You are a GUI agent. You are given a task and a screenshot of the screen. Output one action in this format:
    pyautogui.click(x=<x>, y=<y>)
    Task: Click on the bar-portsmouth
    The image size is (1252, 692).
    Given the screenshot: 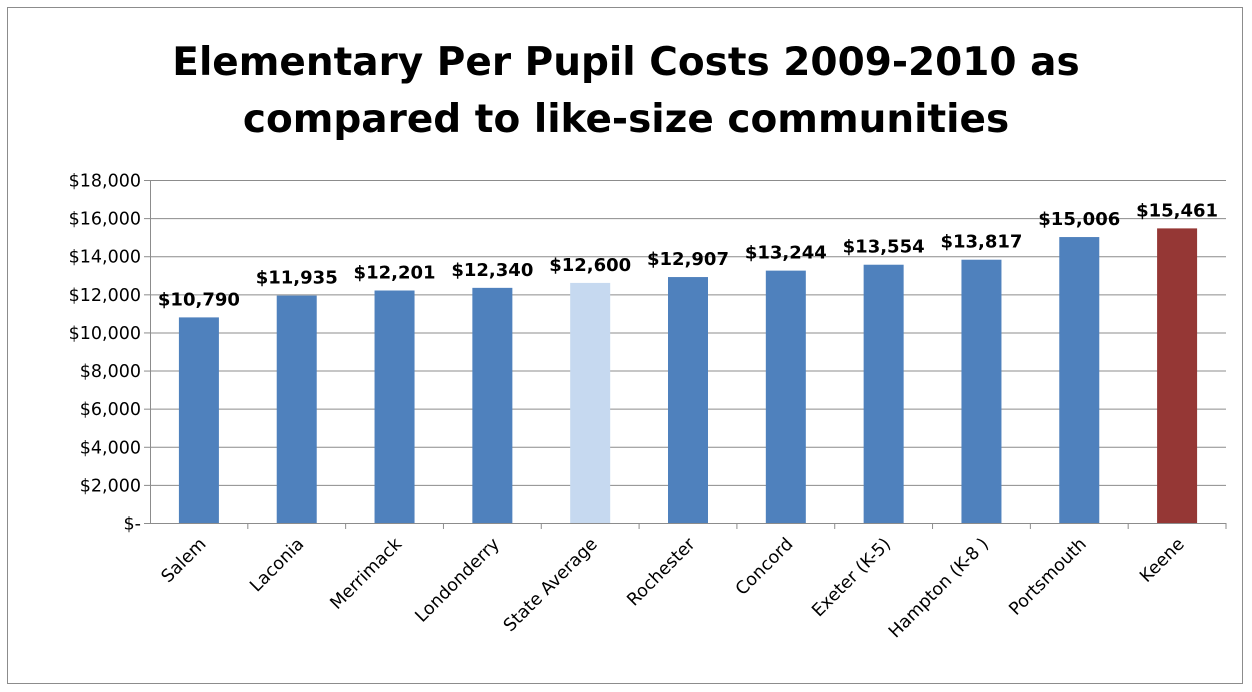 What is the action you would take?
    pyautogui.click(x=1079, y=380)
    